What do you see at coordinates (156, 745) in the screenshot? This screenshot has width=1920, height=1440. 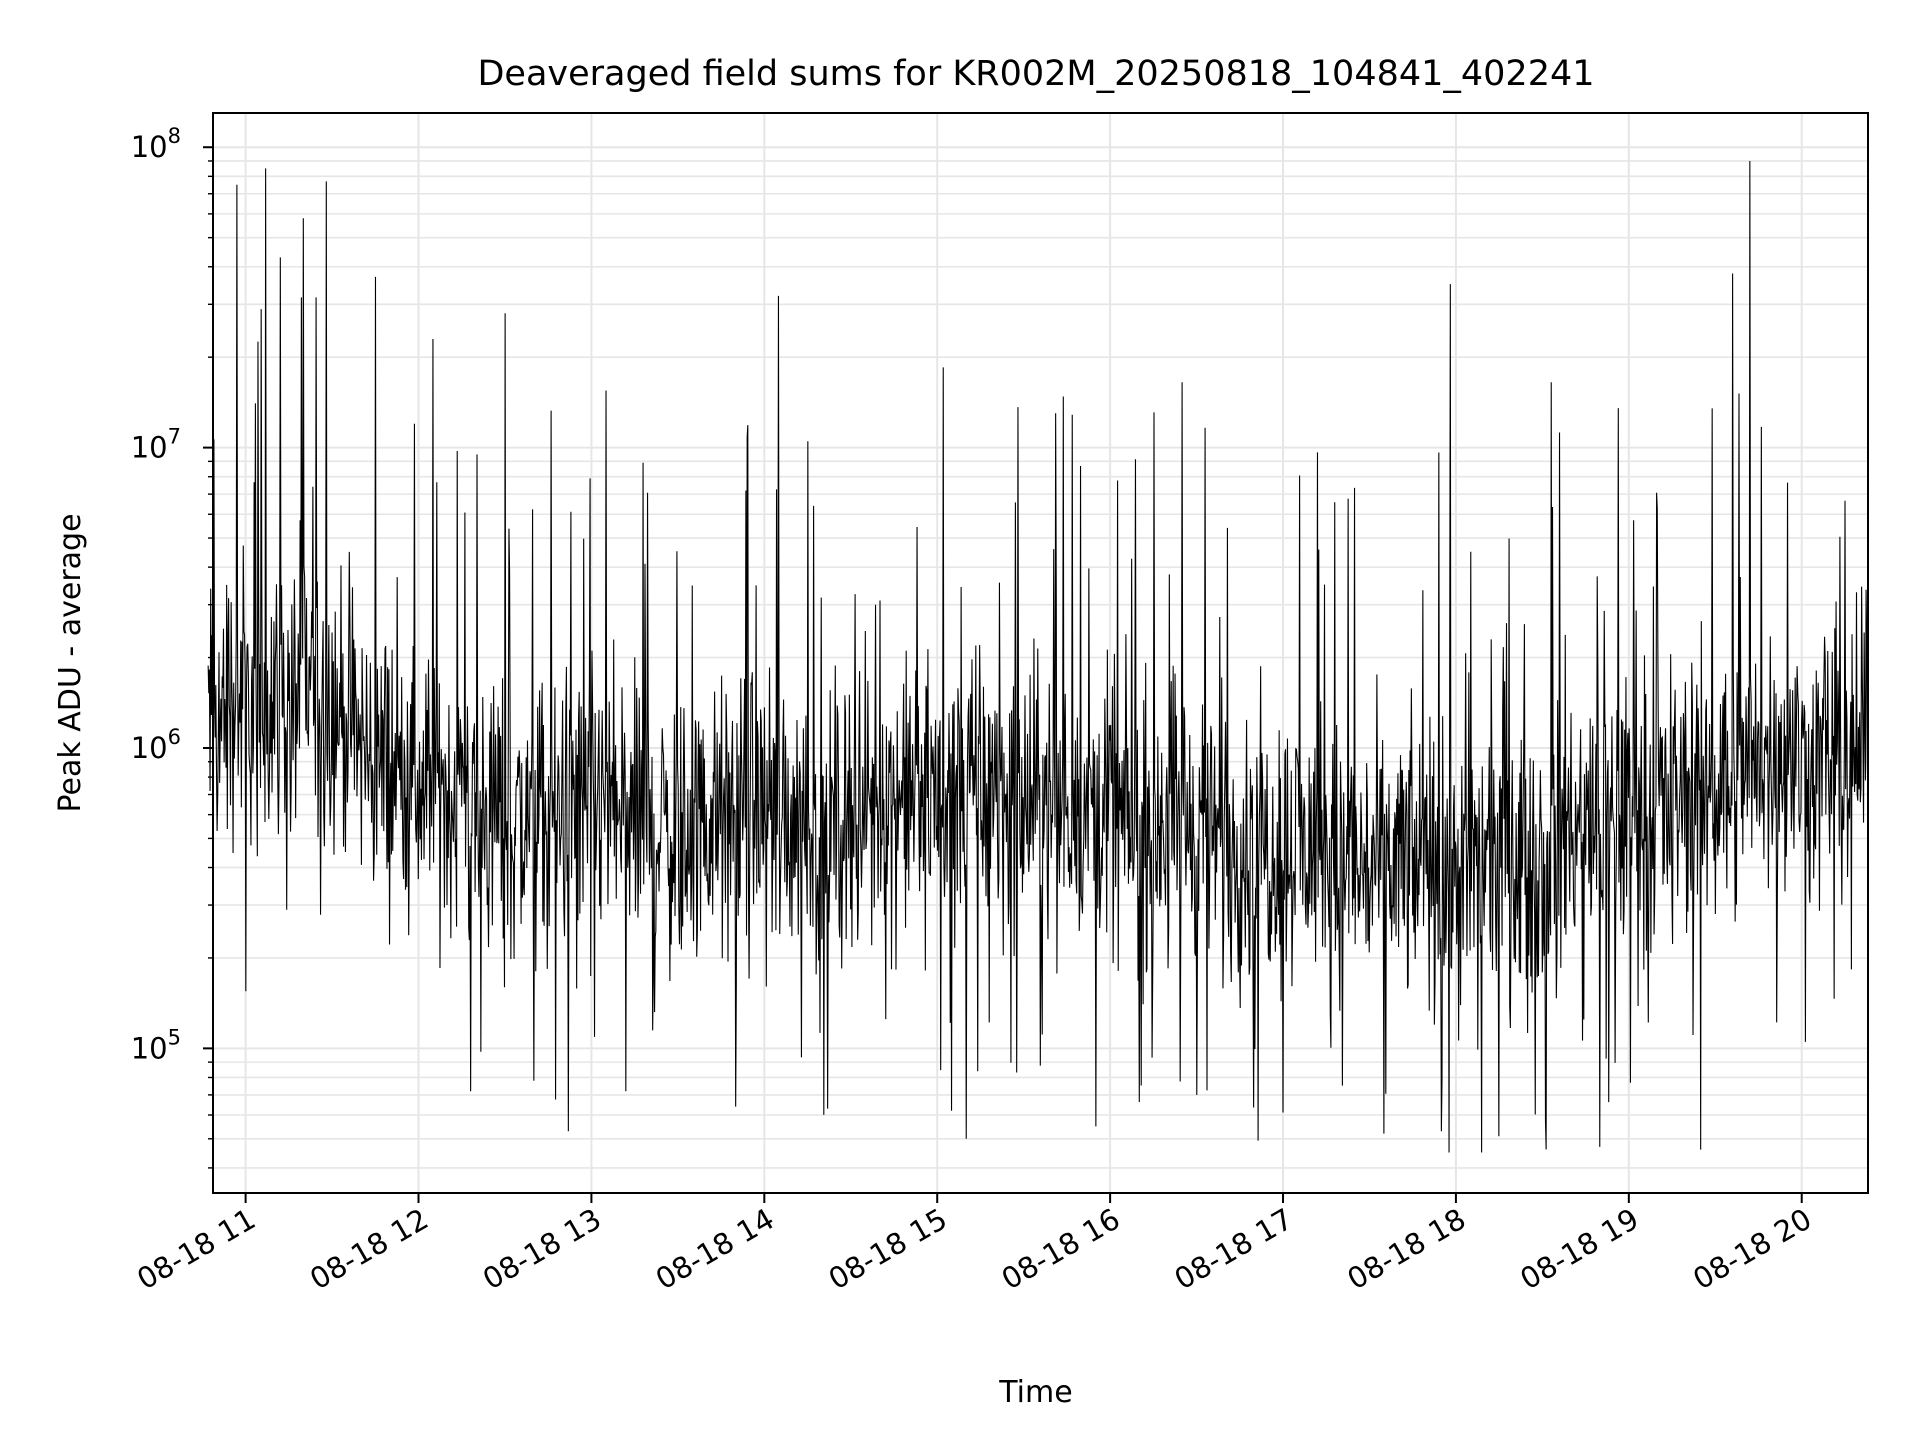 I see `y-tick-label: 10⁶` at bounding box center [156, 745].